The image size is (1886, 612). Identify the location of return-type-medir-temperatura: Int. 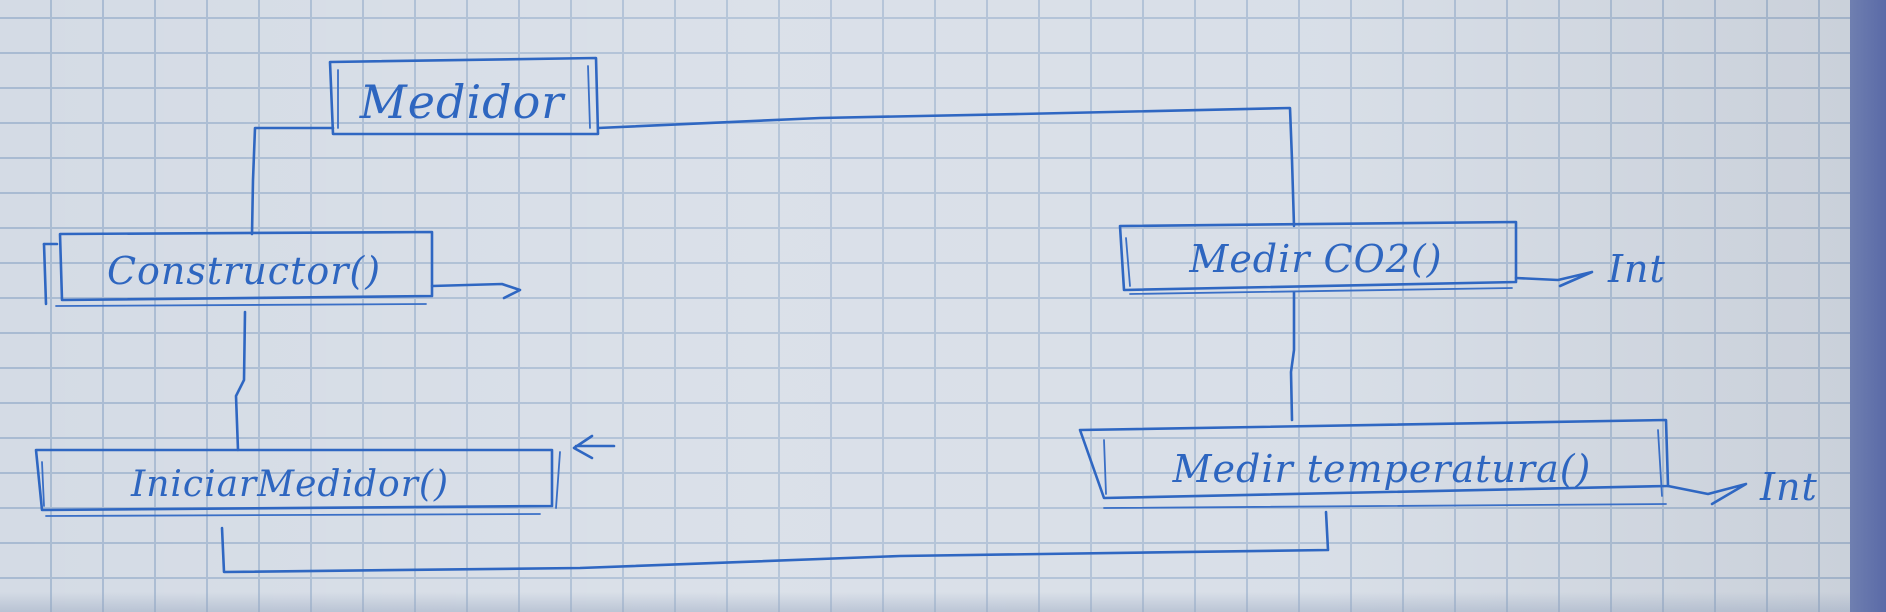
(1788, 487).